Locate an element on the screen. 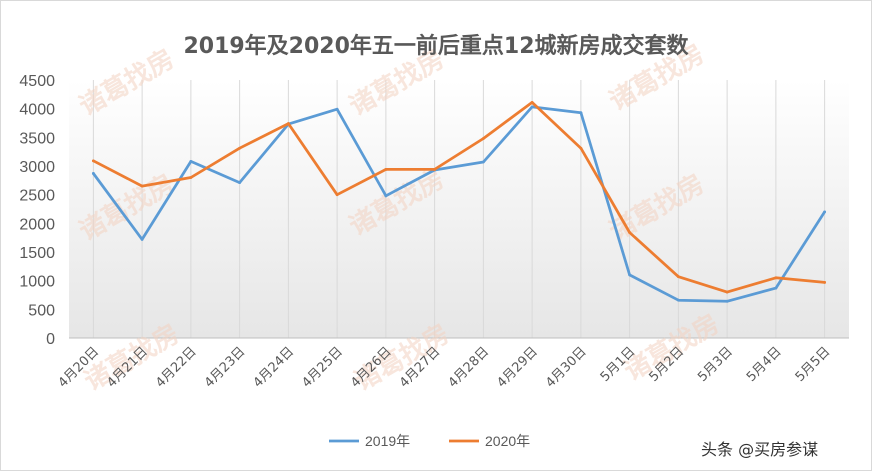  y-tick-label: 4000 is located at coordinates (37, 110).